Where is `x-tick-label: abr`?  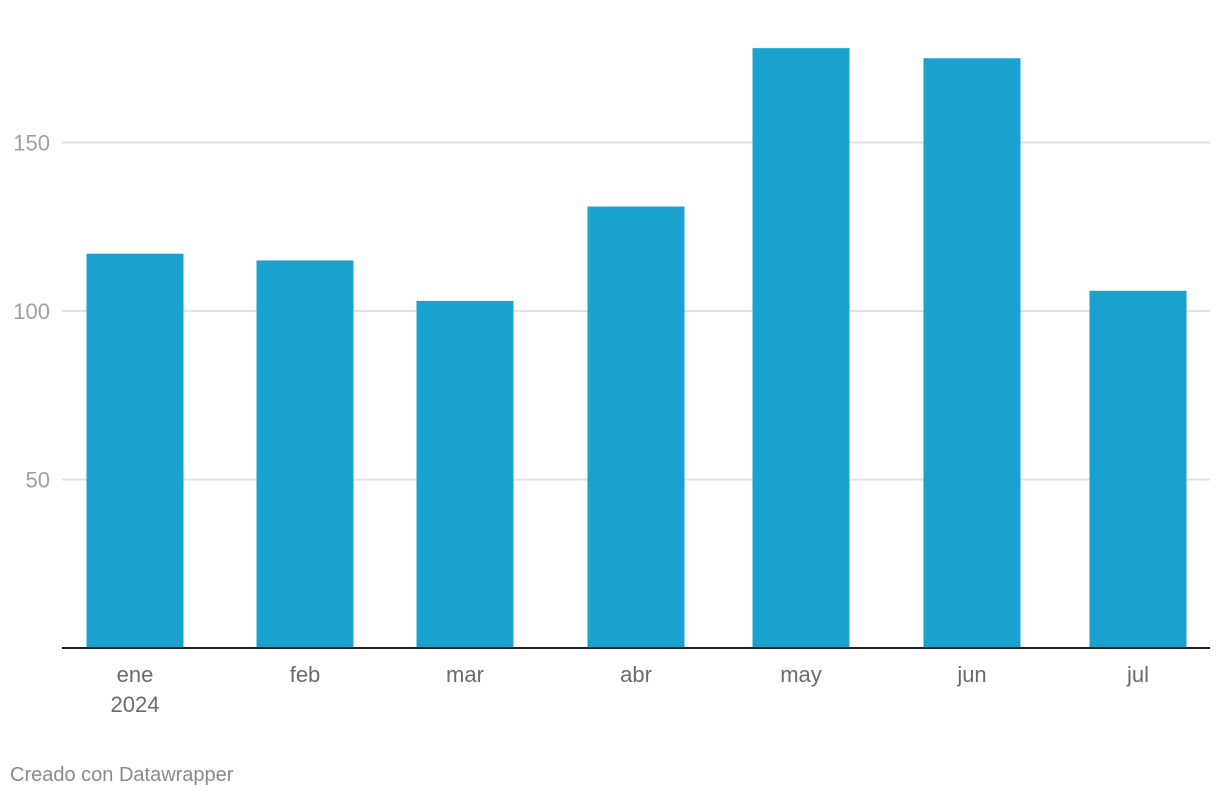
x-tick-label: abr is located at coordinates (636, 674).